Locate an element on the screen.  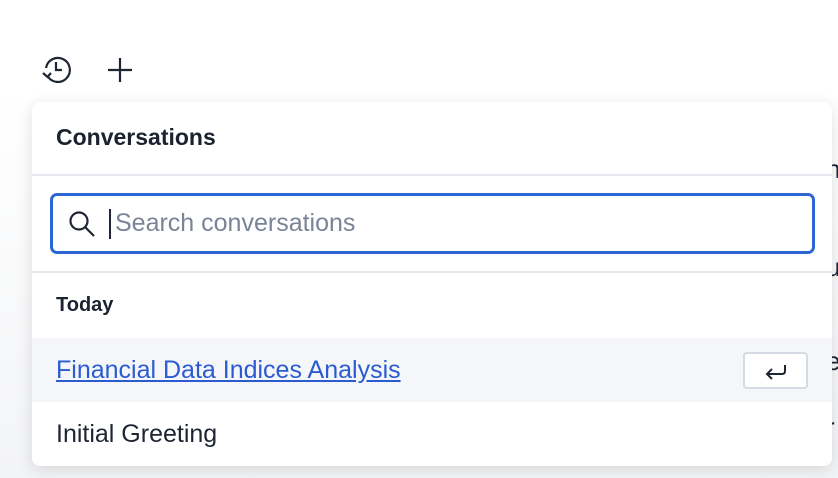
search-icon is located at coordinates (82, 223).